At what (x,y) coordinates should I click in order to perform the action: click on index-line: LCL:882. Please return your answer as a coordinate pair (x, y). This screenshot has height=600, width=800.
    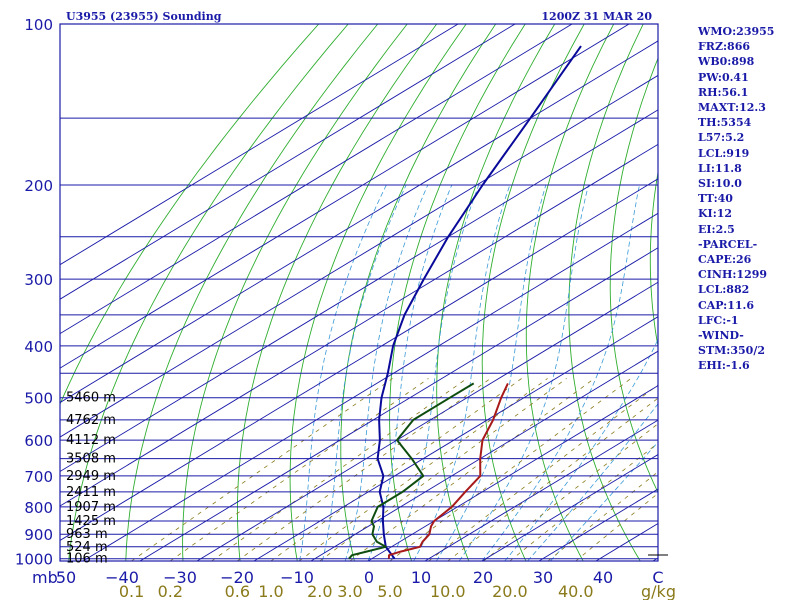
    Looking at the image, I should click on (724, 290).